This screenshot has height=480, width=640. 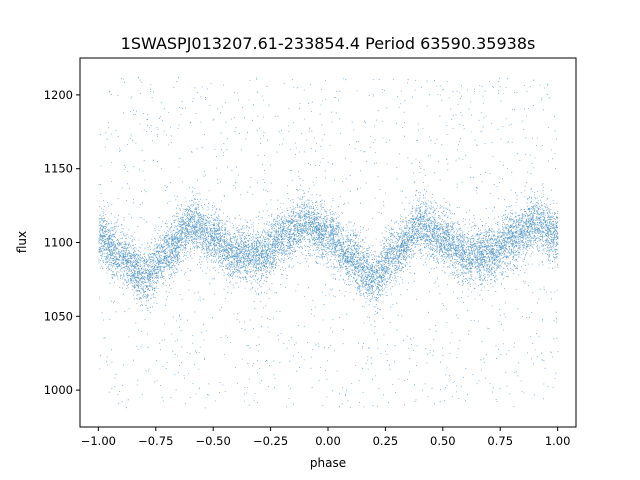 I want to click on x-tick-label: 0.50, so click(x=443, y=441).